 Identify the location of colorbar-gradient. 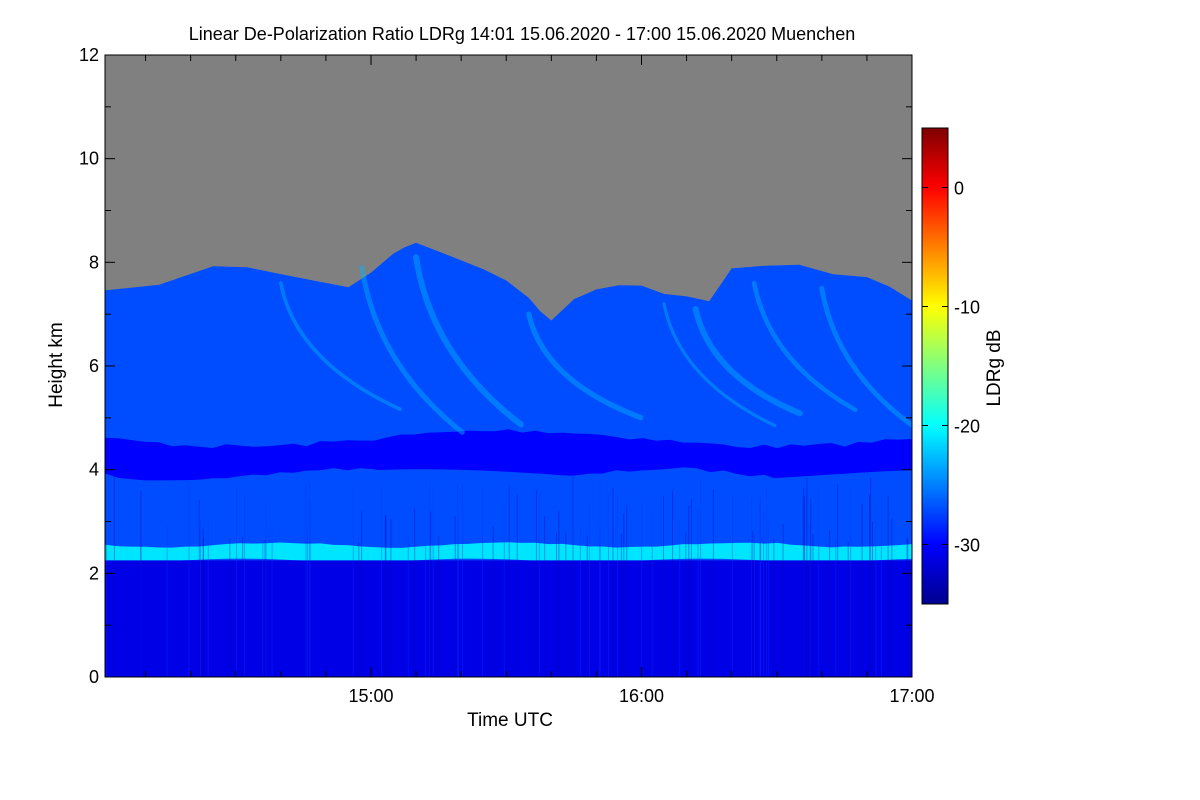
(935, 366).